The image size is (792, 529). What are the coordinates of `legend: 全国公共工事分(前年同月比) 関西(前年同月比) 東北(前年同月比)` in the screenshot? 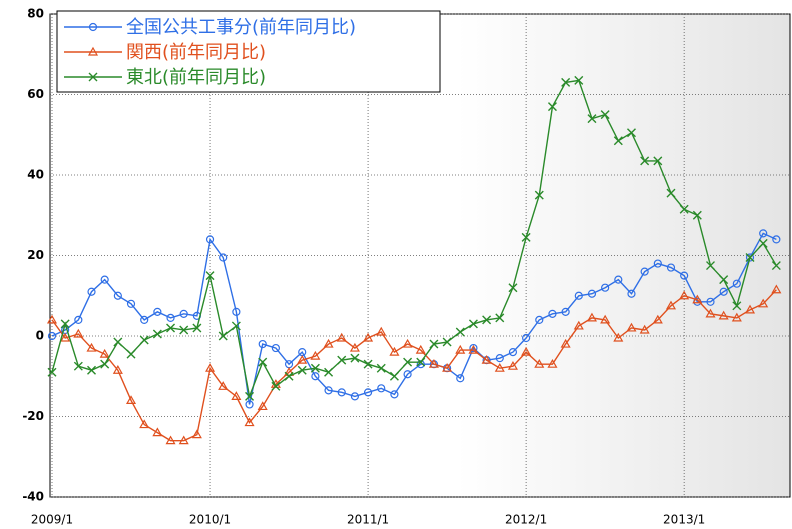 It's located at (248, 51).